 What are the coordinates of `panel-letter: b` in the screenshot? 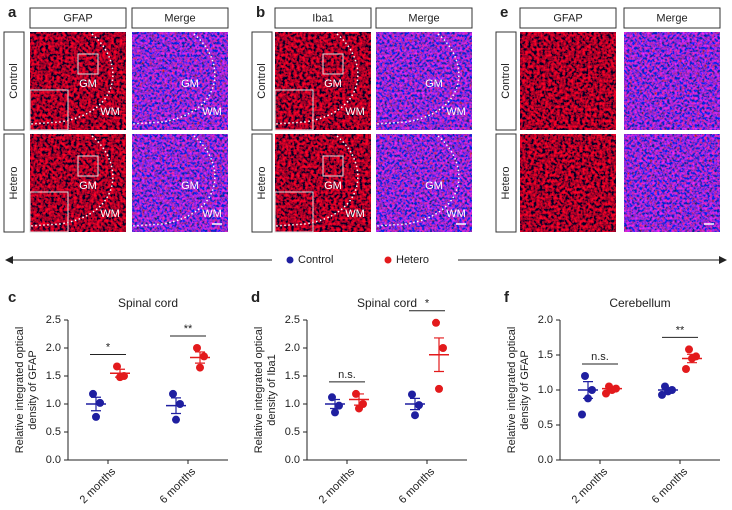 It's located at (260, 12).